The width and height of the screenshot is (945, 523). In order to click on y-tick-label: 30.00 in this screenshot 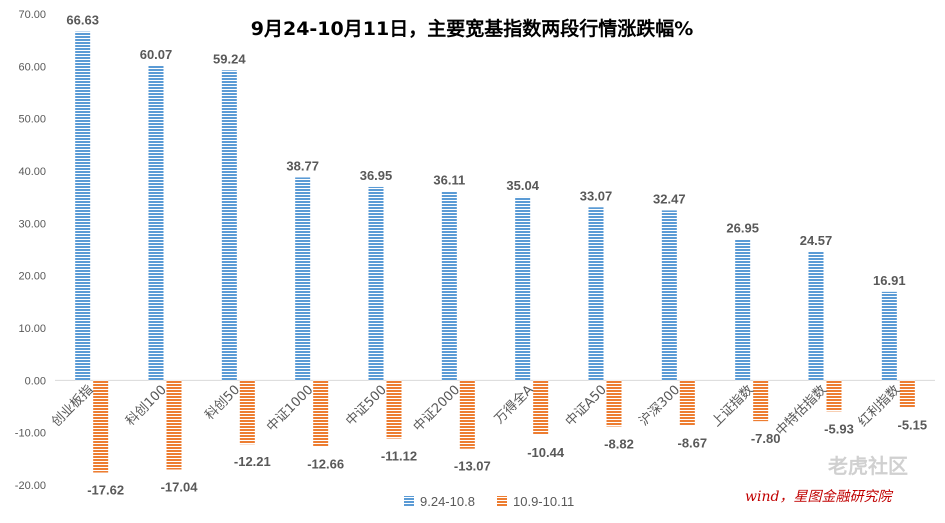, I will do `click(32, 224)`.